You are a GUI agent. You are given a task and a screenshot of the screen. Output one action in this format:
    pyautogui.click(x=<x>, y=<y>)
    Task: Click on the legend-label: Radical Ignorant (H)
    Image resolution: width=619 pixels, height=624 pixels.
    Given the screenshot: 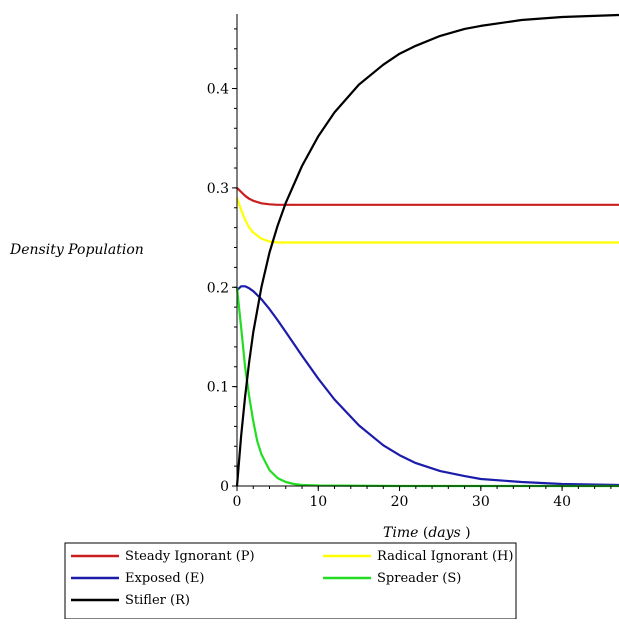 What is the action you would take?
    pyautogui.click(x=445, y=556)
    